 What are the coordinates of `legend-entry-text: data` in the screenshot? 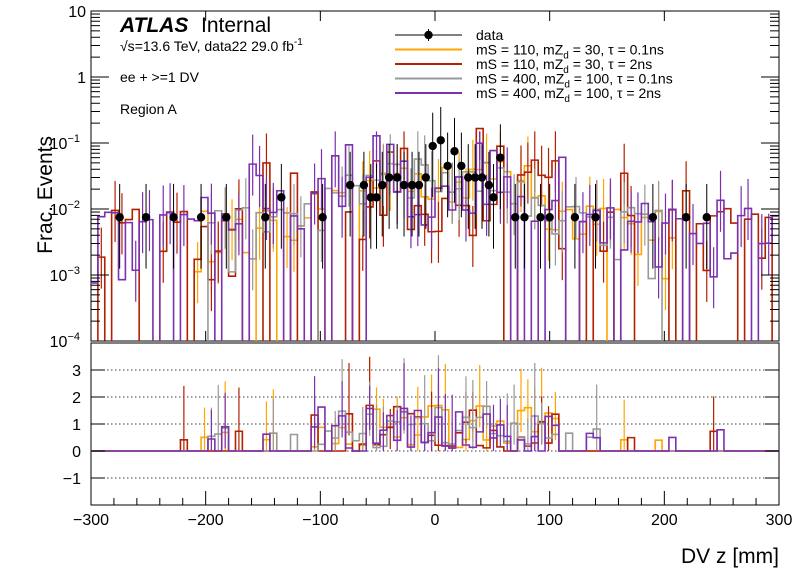 It's located at (489, 35).